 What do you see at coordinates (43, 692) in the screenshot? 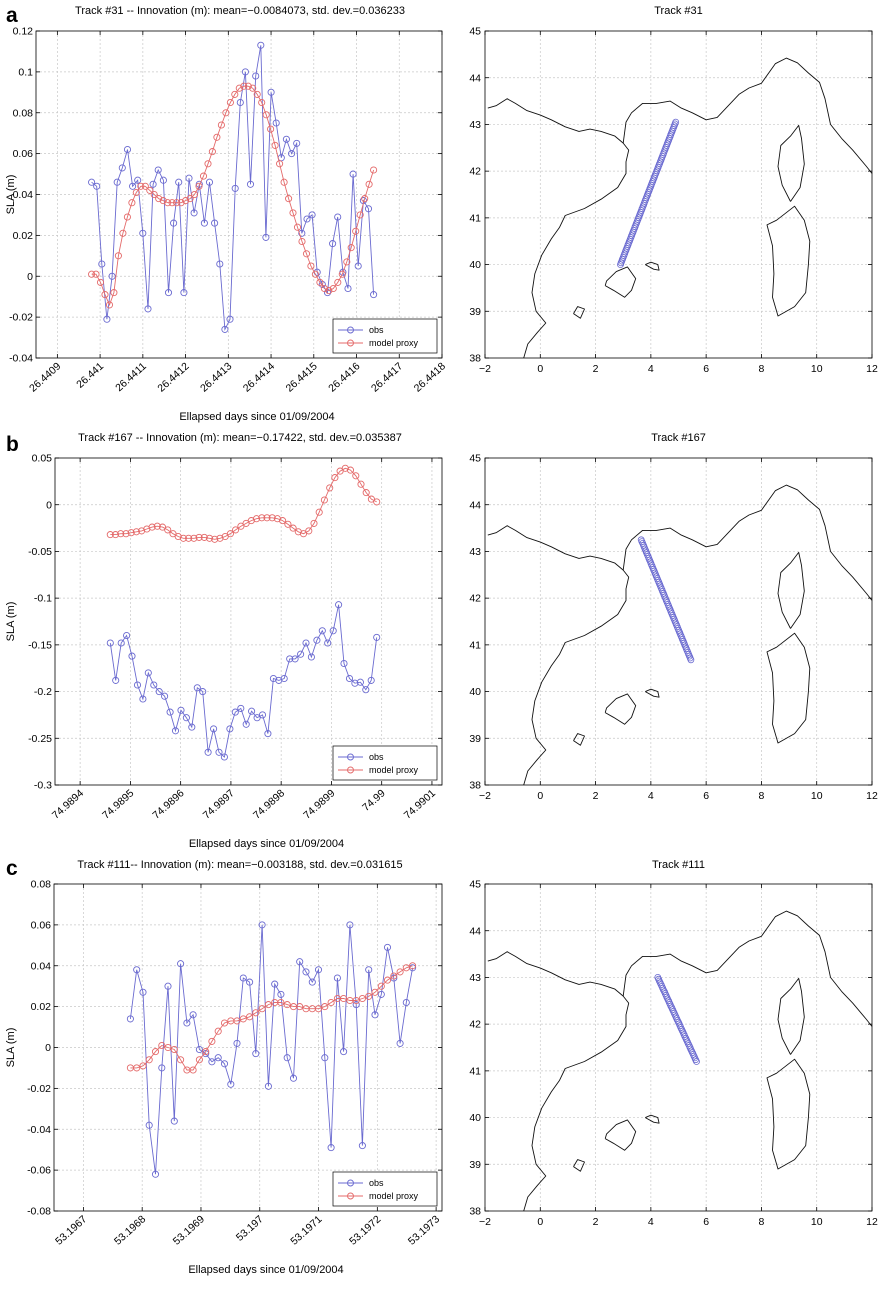
I see `y-tick-label: -0.2` at bounding box center [43, 692].